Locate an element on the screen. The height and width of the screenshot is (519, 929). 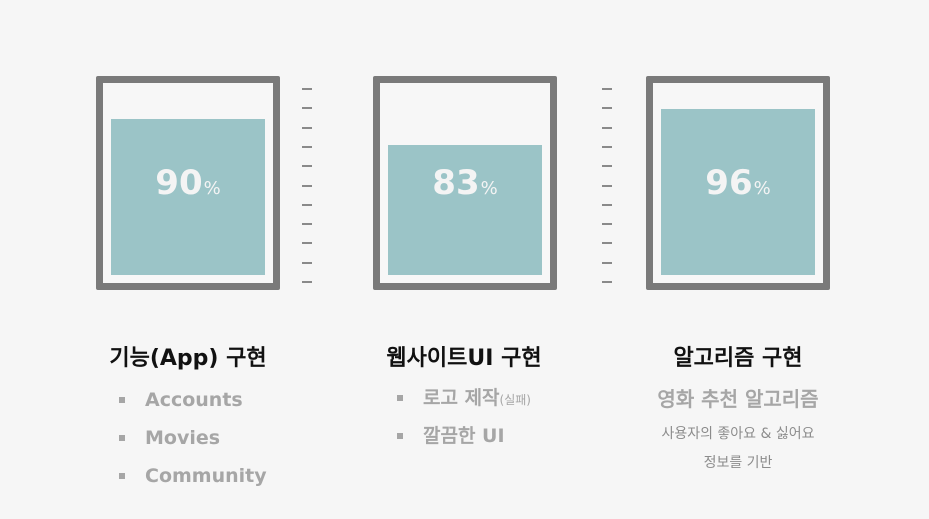
app-feature-list: Accounts Movies Community is located at coordinates (192, 438).